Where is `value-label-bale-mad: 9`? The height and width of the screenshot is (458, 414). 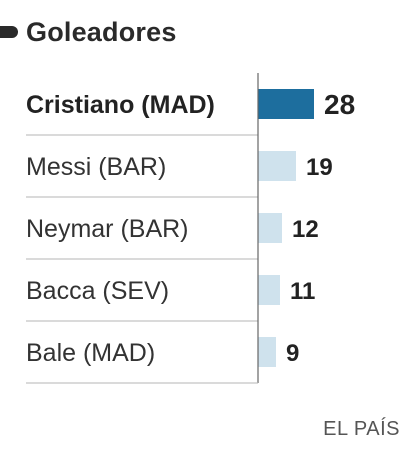 value-label-bale-mad: 9 is located at coordinates (292, 353).